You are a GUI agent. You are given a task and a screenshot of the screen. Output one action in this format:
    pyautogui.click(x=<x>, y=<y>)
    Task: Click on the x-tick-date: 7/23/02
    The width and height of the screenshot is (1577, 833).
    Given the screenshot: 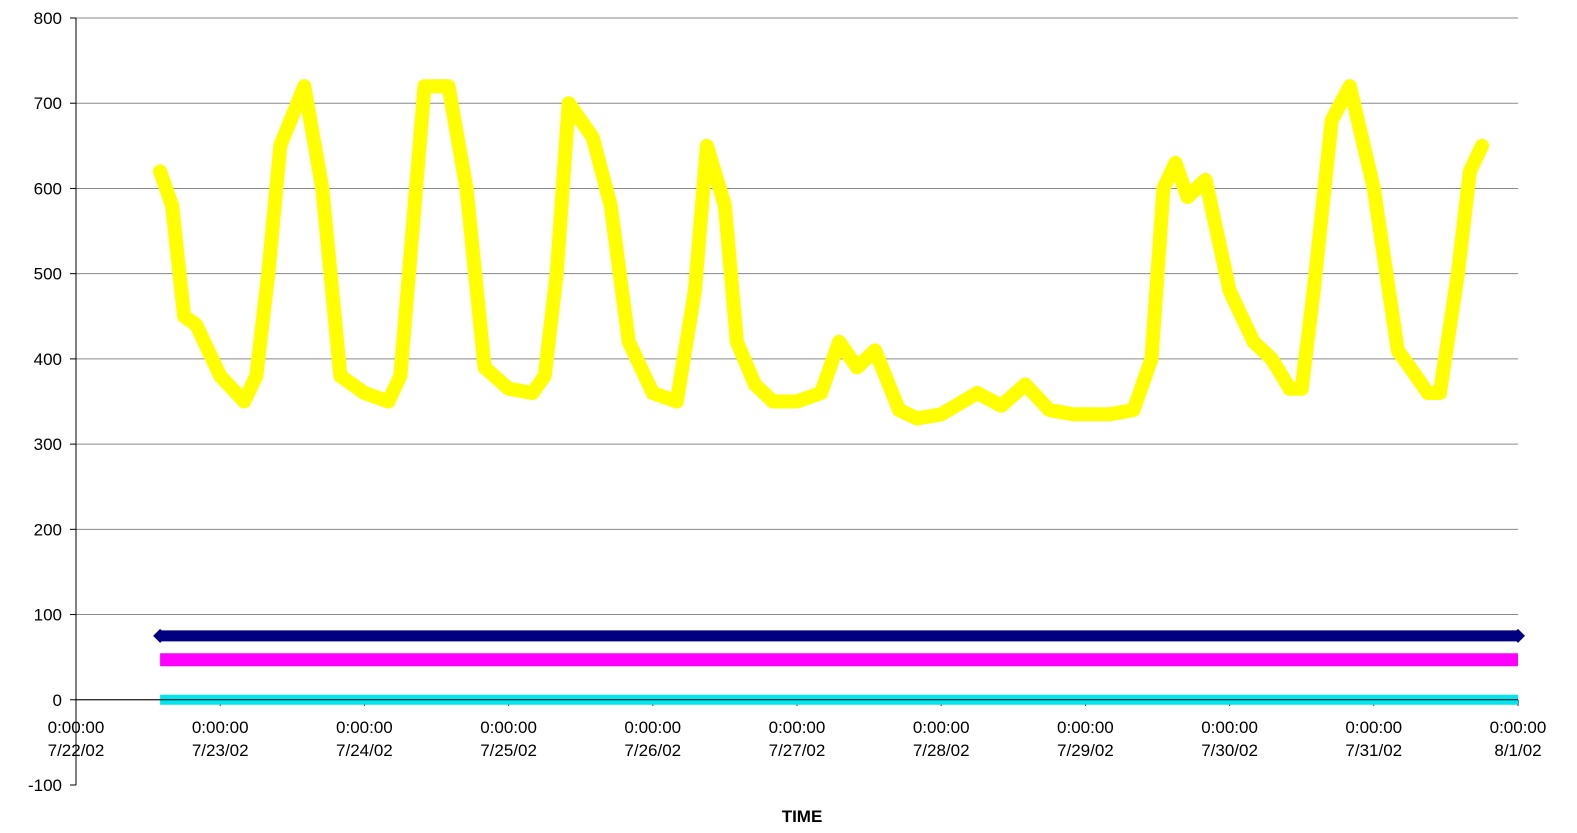 What is the action you would take?
    pyautogui.click(x=220, y=750)
    